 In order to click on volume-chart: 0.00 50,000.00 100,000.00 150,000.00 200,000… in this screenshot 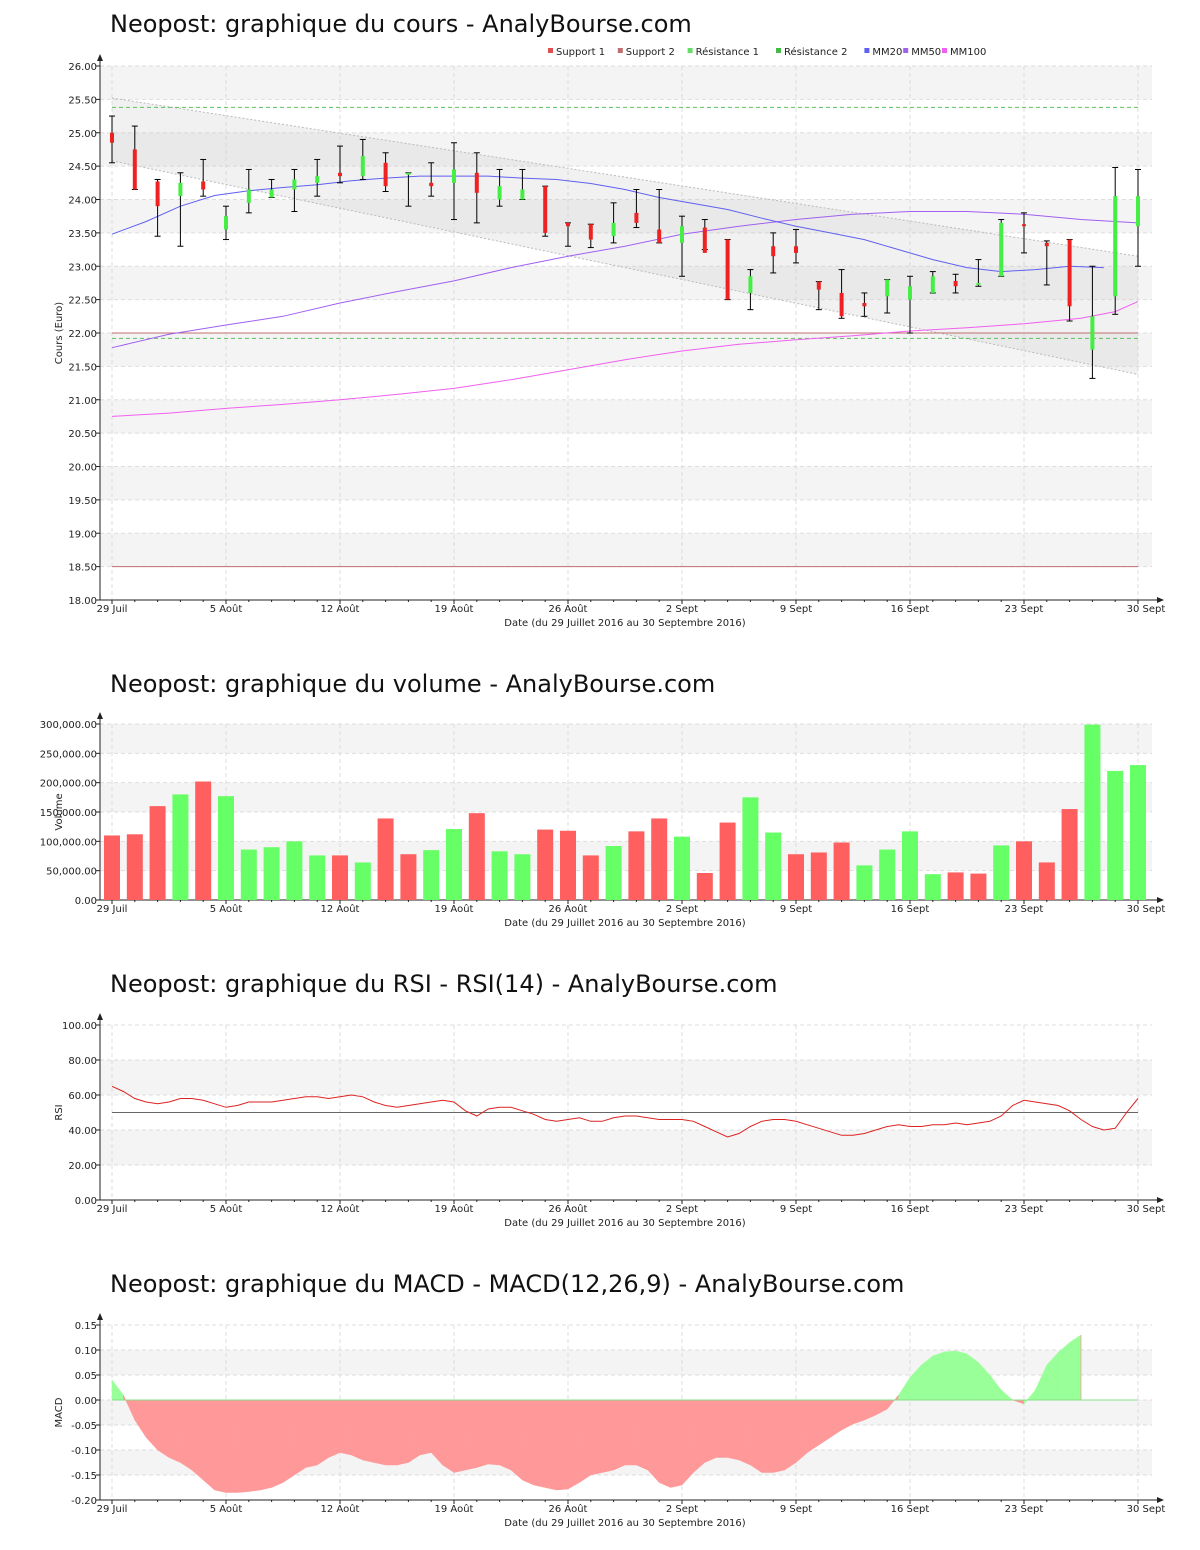, I will do `click(602, 820)`.